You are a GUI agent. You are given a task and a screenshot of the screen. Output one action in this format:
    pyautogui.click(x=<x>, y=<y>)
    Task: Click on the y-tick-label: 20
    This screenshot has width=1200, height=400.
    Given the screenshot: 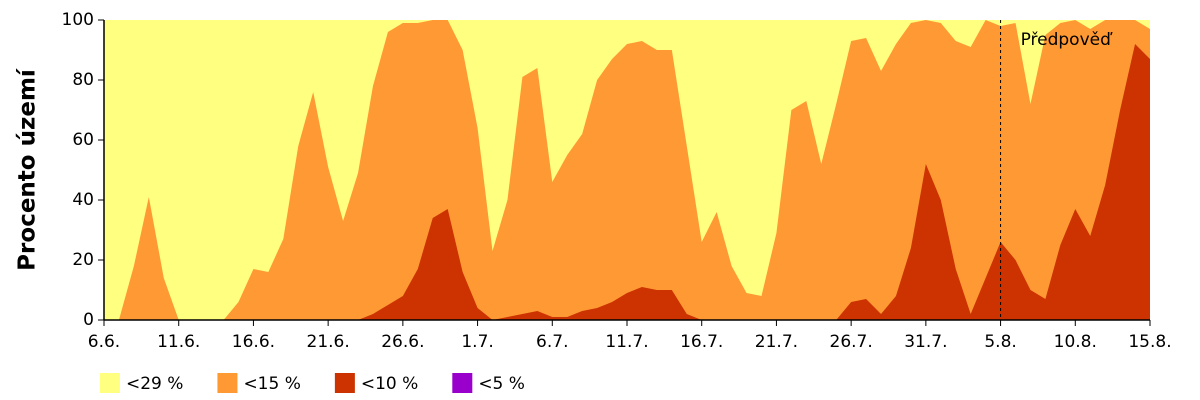 What is the action you would take?
    pyautogui.click(x=83, y=260)
    